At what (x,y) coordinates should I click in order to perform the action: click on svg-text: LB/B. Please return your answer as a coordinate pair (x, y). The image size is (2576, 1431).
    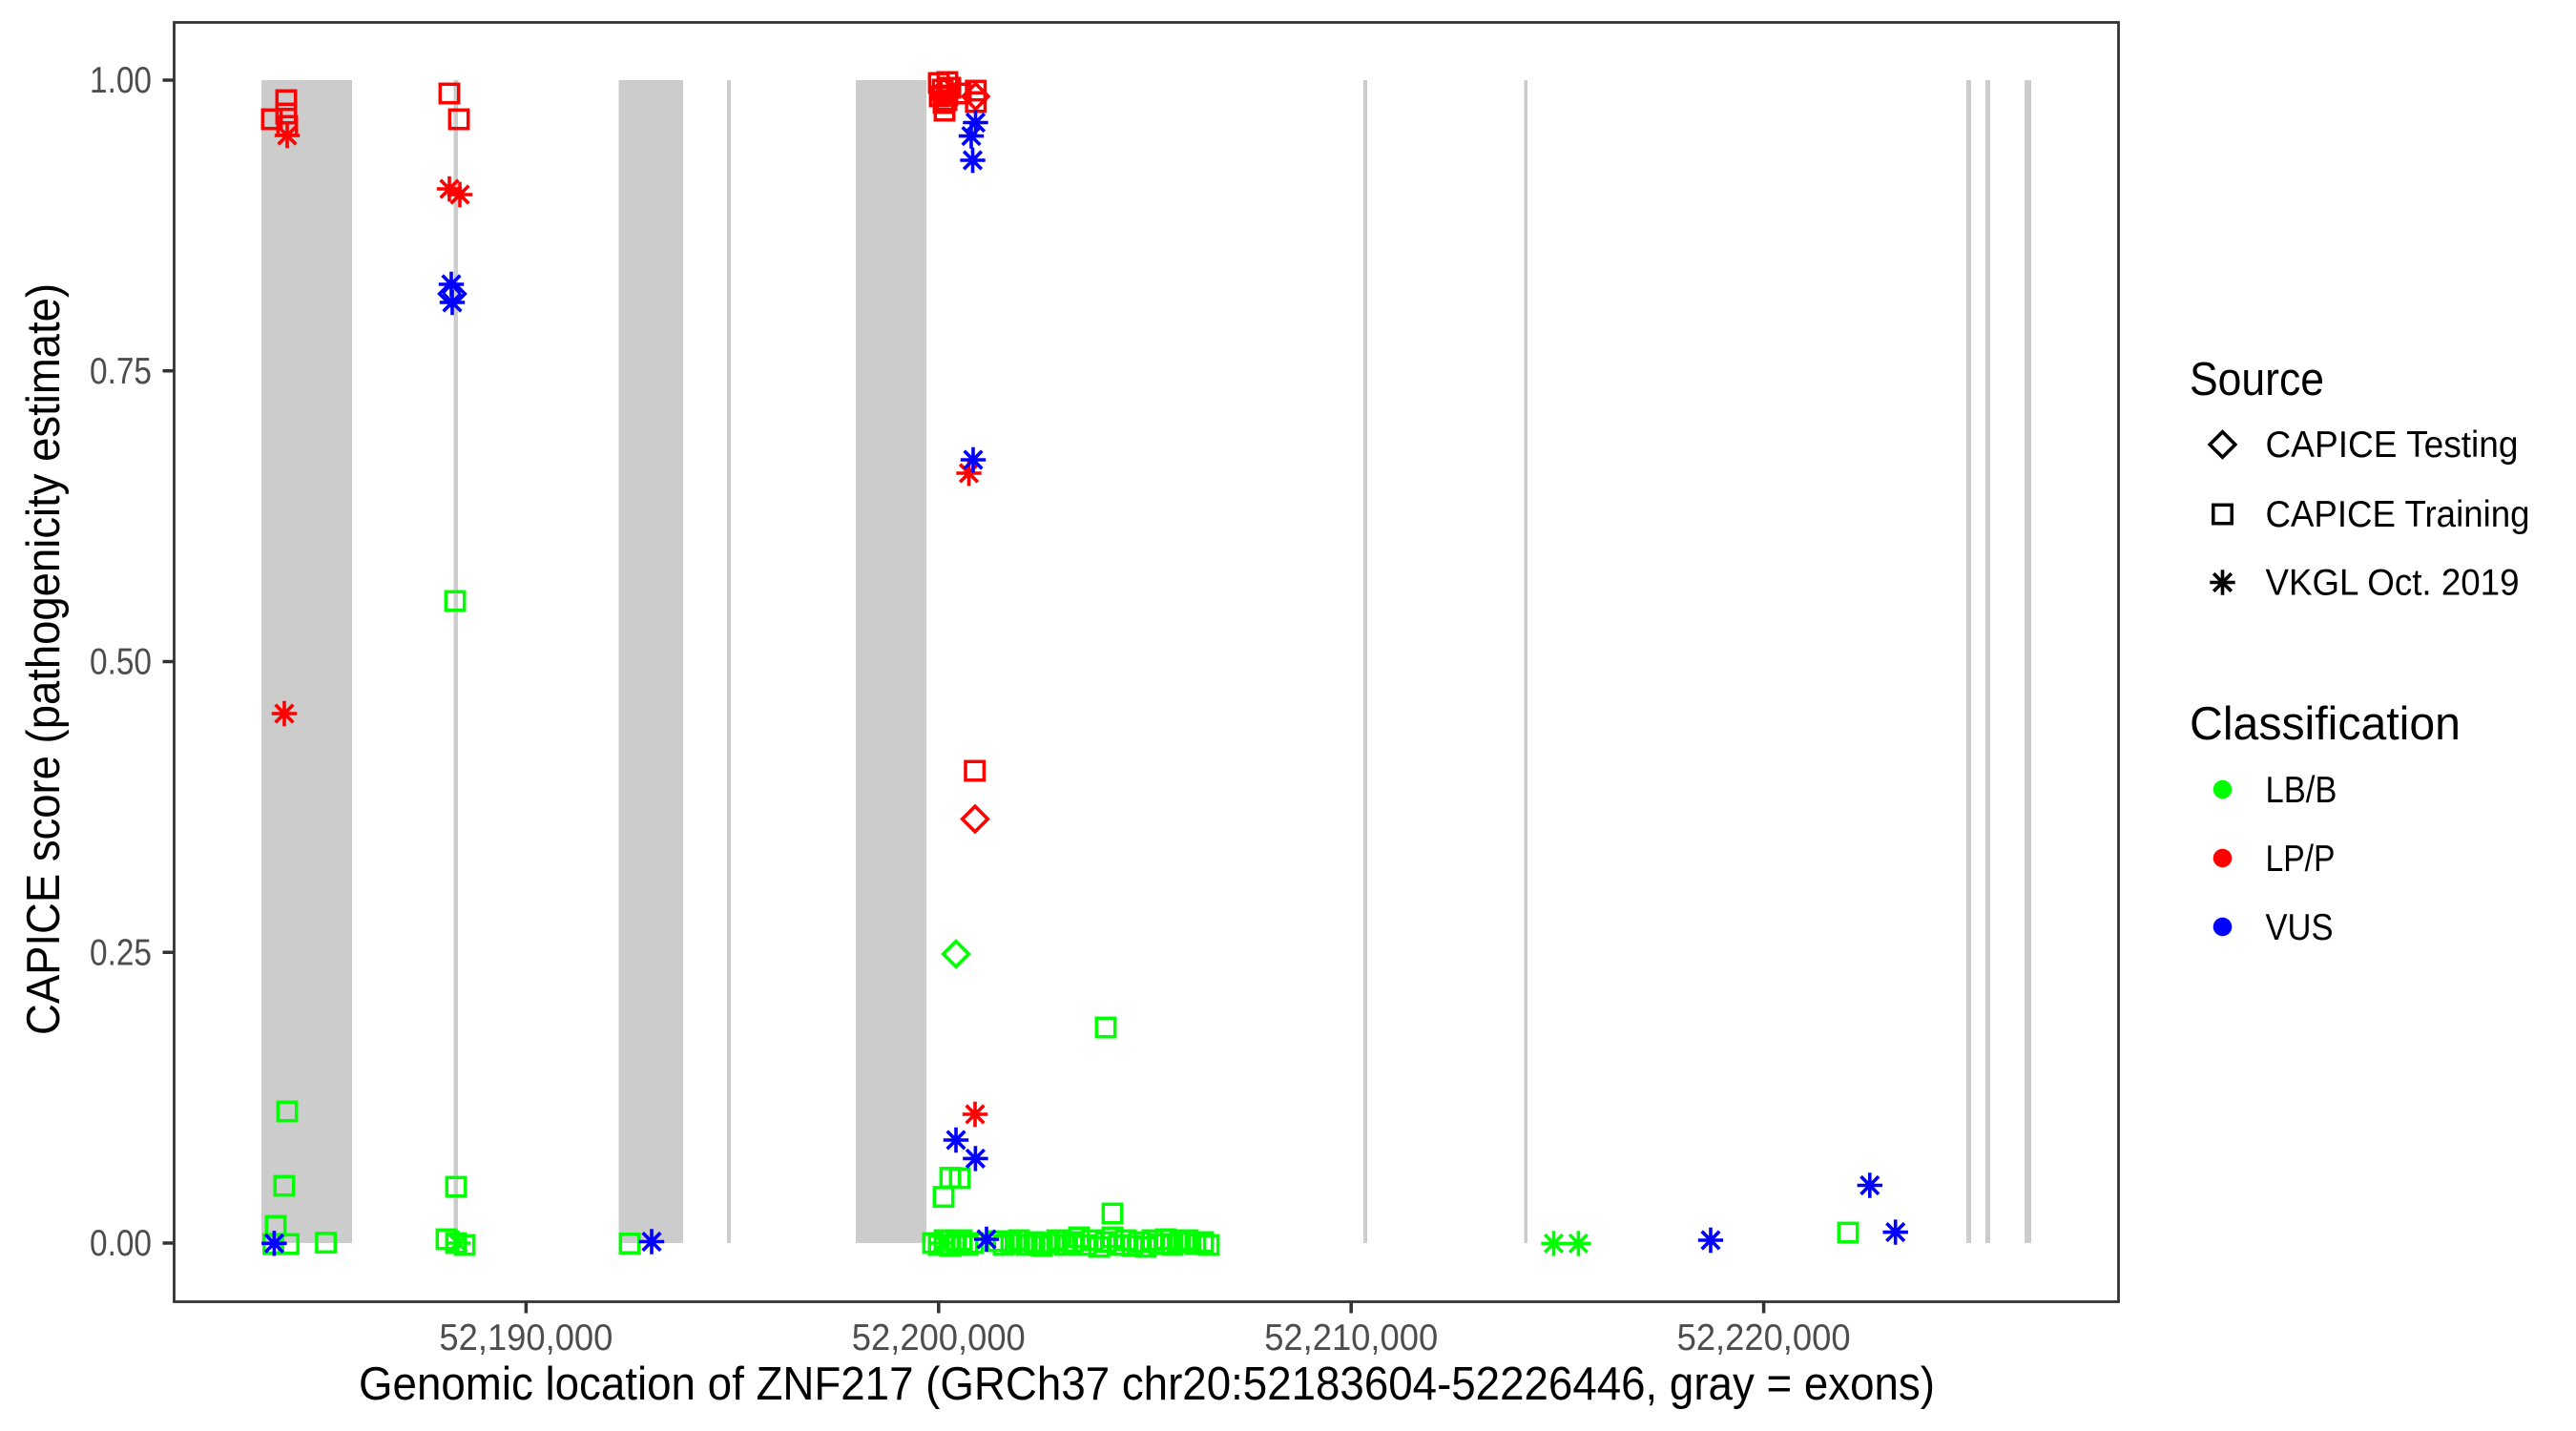
    Looking at the image, I should click on (2301, 790).